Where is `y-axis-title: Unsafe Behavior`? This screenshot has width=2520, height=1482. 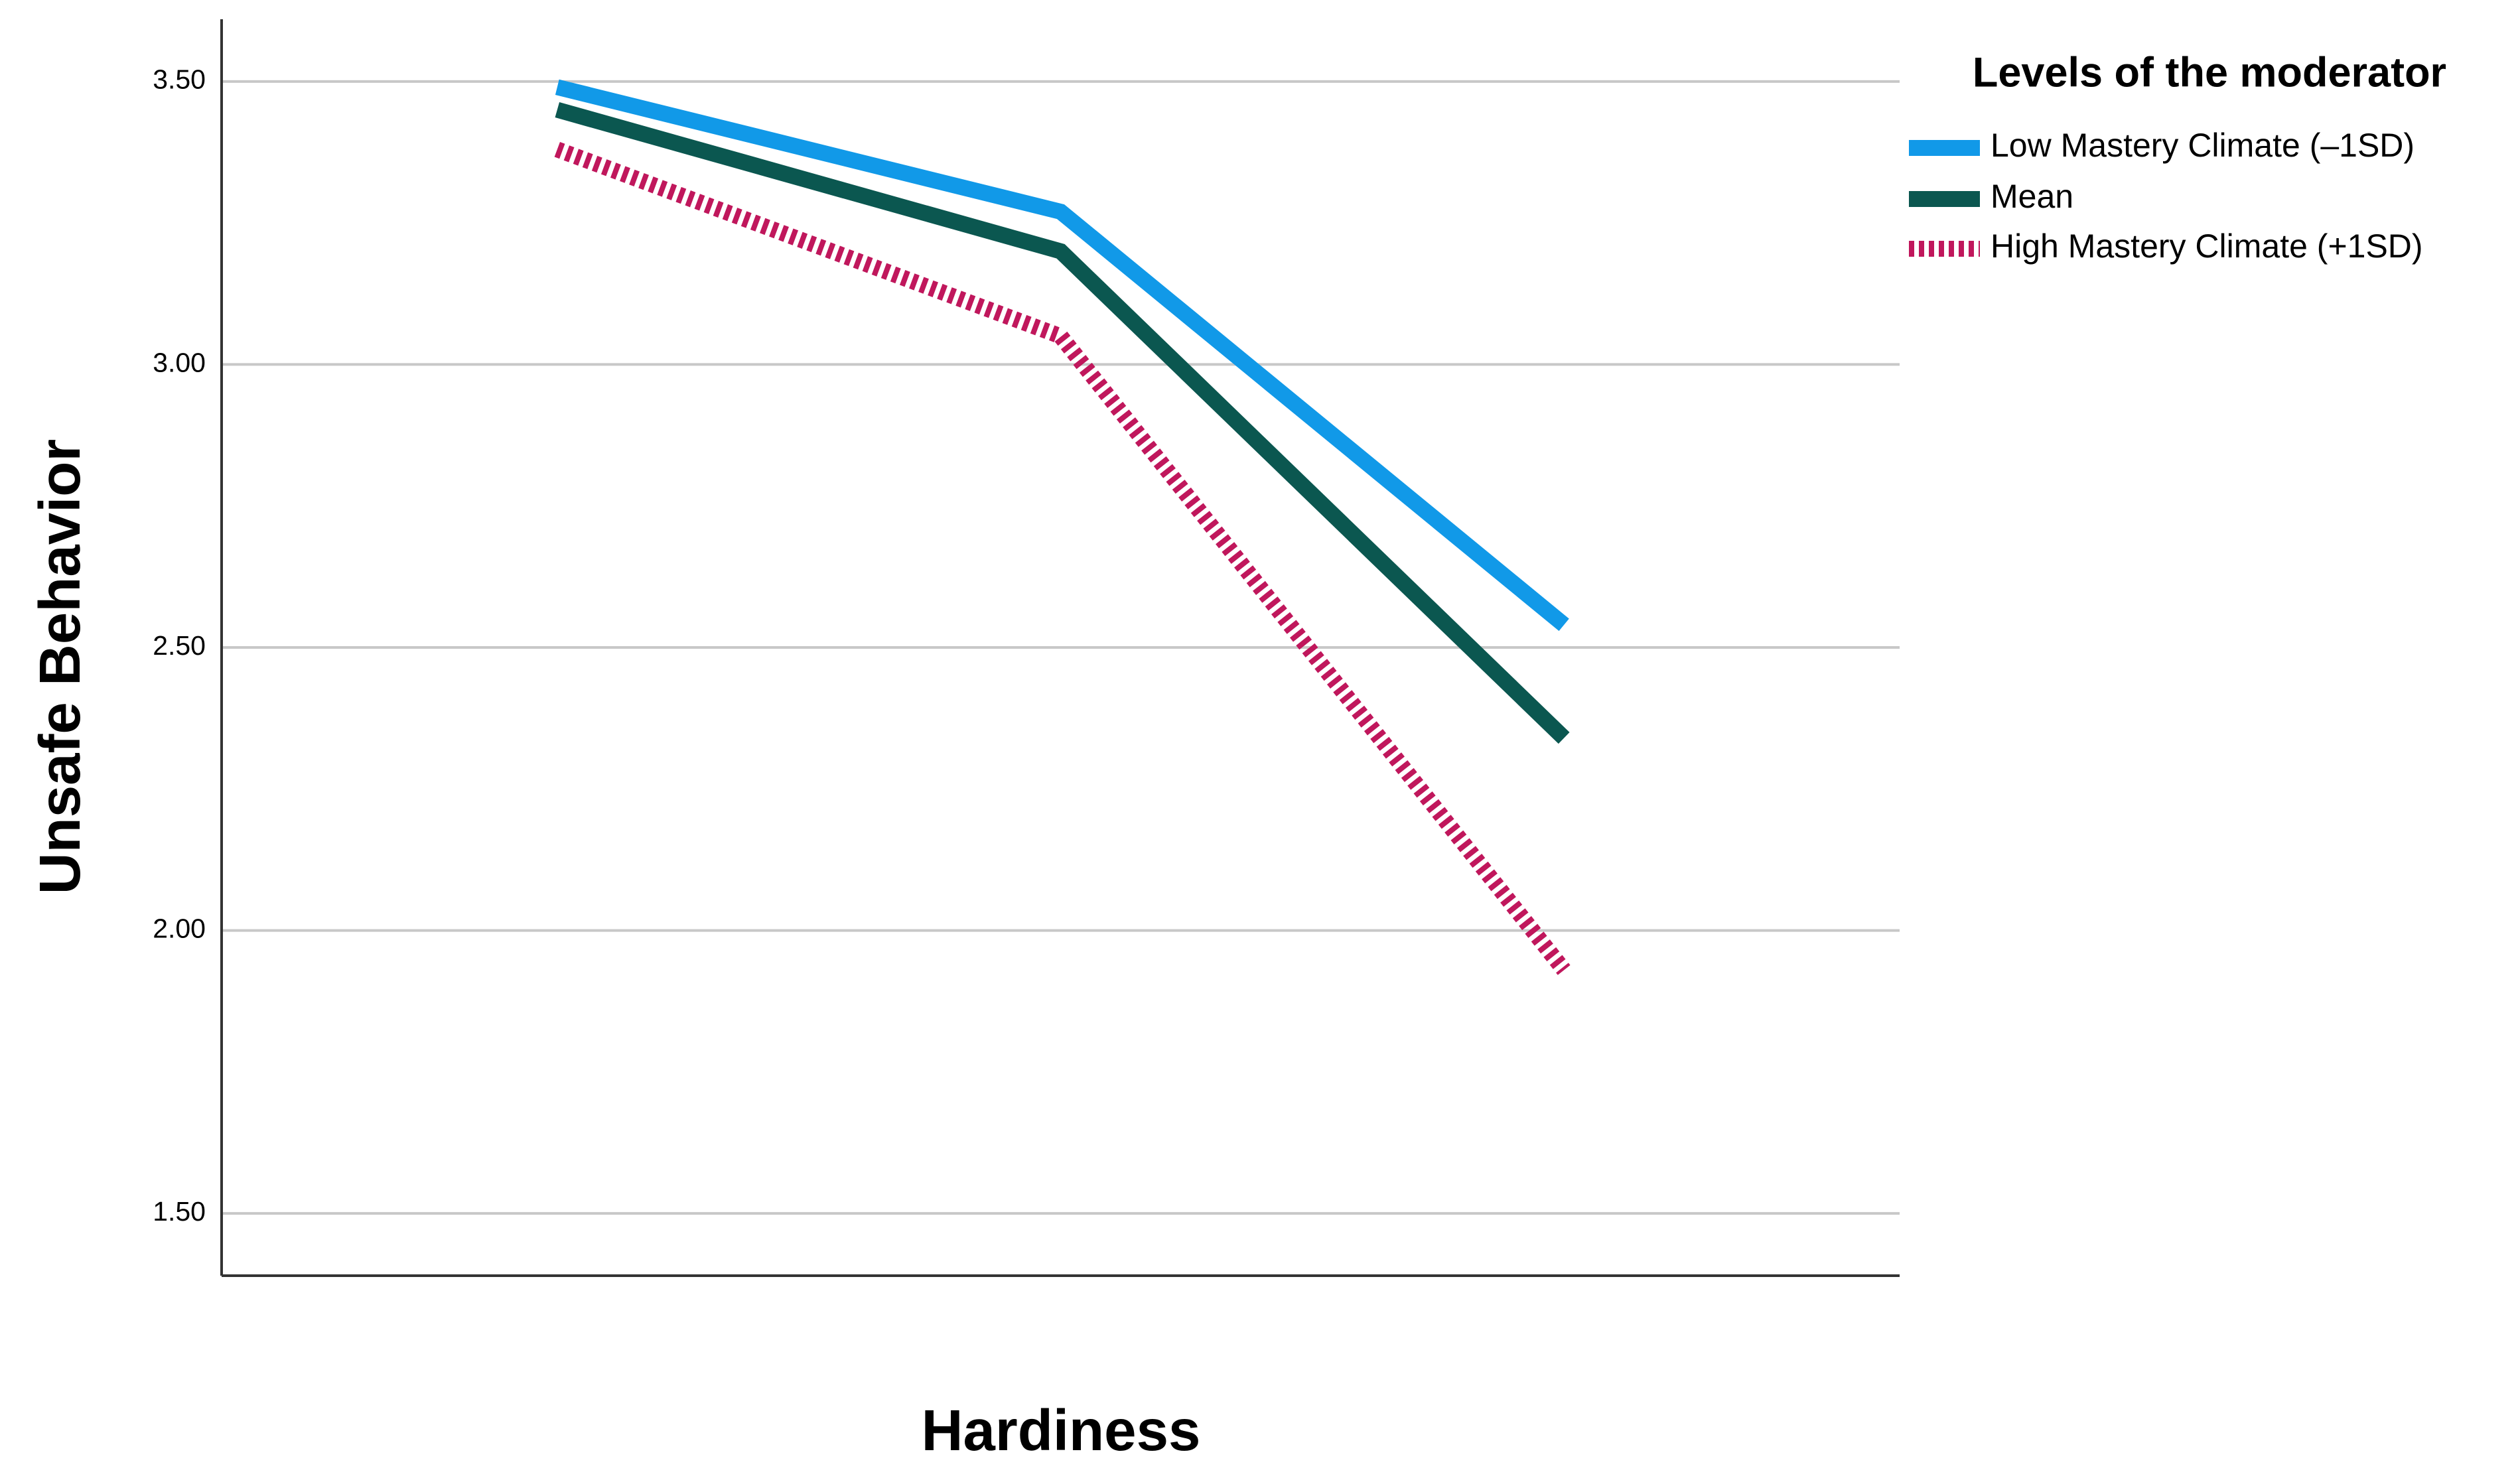 y-axis-title: Unsafe Behavior is located at coordinates (60, 667).